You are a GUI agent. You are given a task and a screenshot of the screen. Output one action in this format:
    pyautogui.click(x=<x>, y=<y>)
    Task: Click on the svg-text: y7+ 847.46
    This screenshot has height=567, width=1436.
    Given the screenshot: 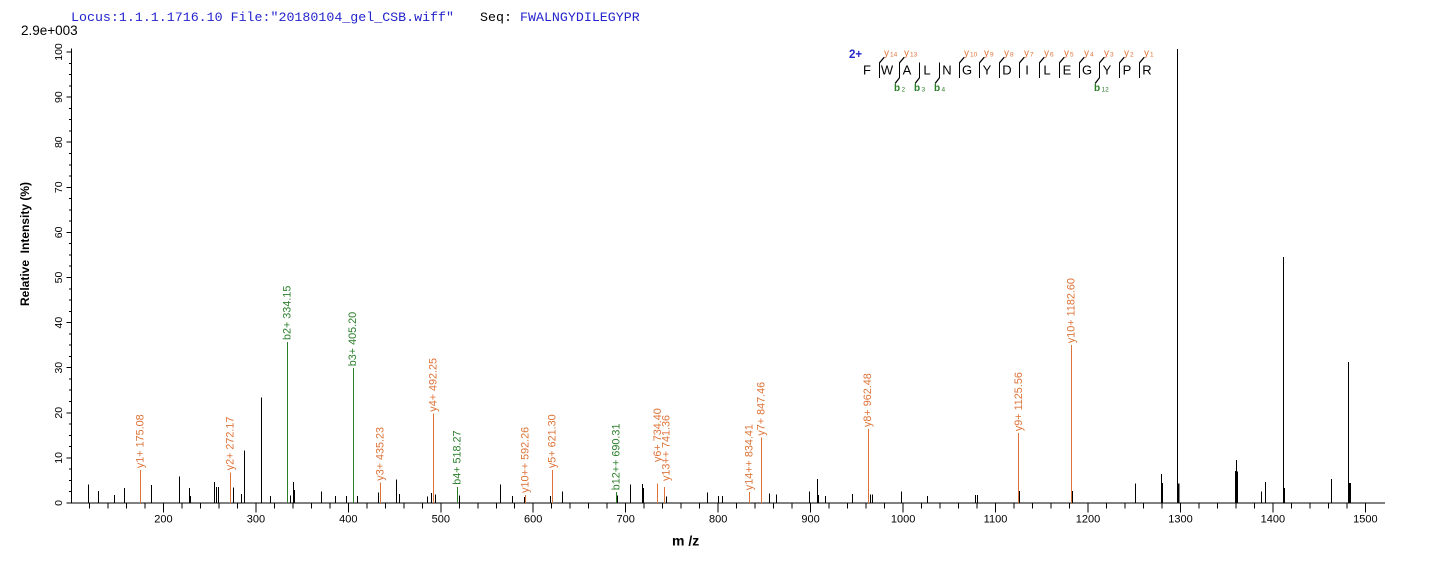 What is the action you would take?
    pyautogui.click(x=762, y=409)
    